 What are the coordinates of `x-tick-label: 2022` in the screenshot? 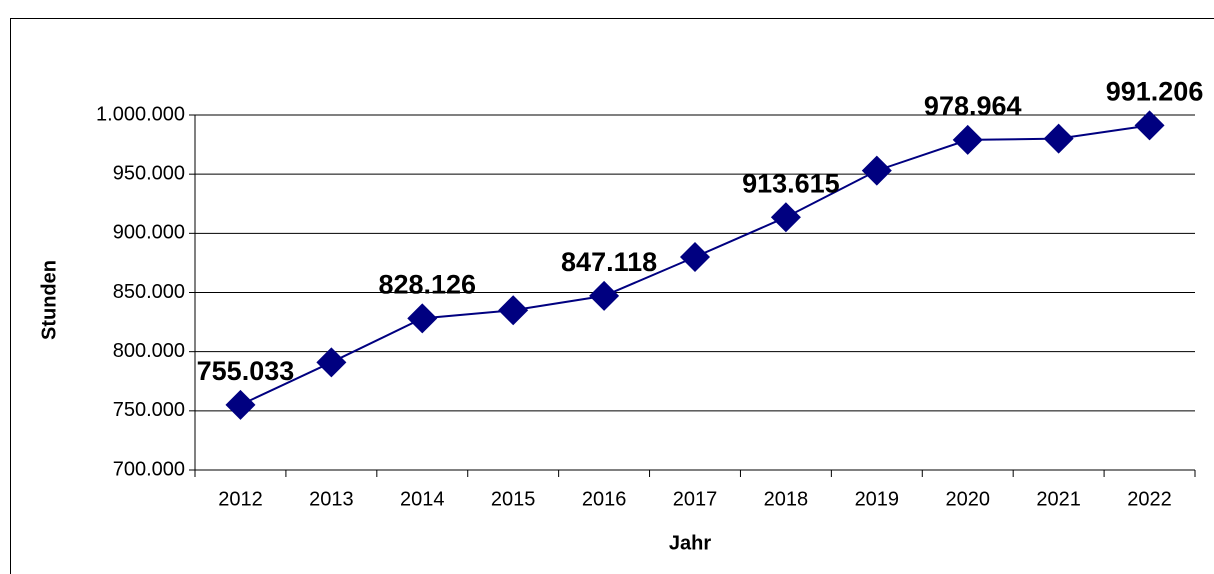 It's located at (1149, 499).